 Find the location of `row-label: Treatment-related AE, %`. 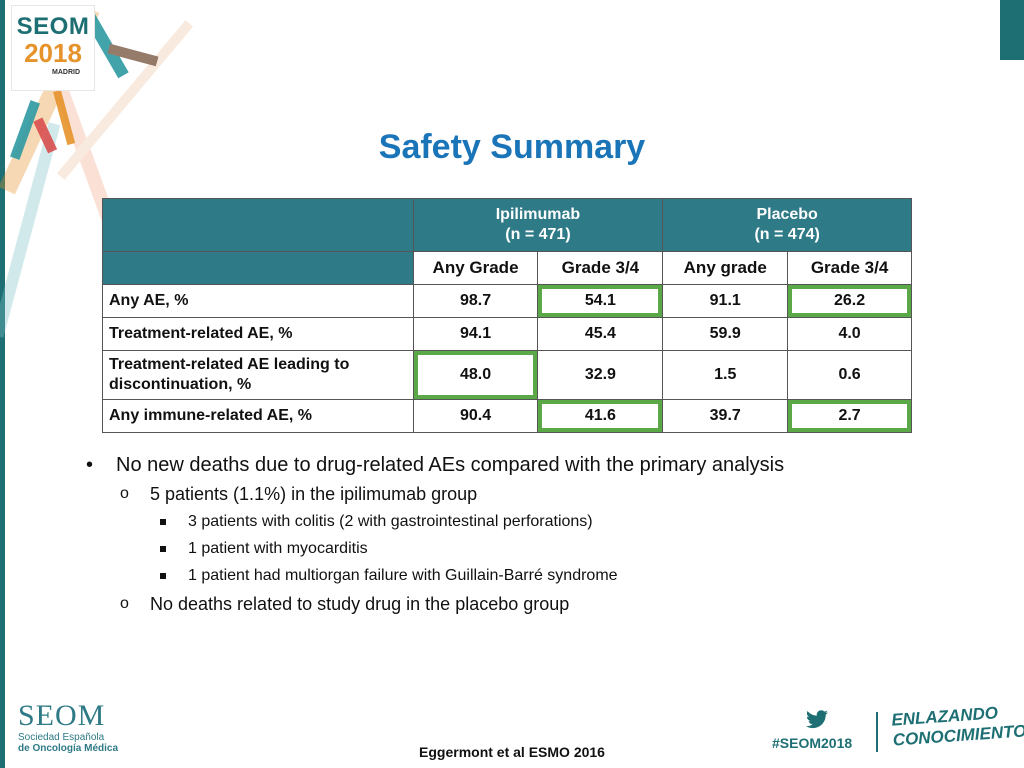

row-label: Treatment-related AE, % is located at coordinates (258, 334).